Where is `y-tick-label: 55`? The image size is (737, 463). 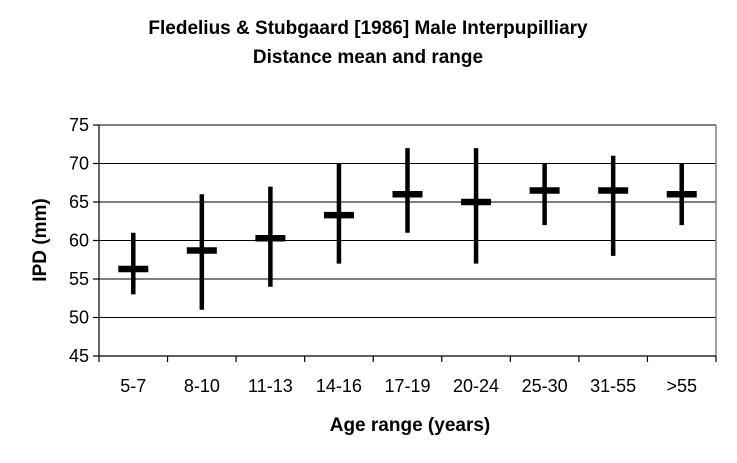
y-tick-label: 55 is located at coordinates (79, 279).